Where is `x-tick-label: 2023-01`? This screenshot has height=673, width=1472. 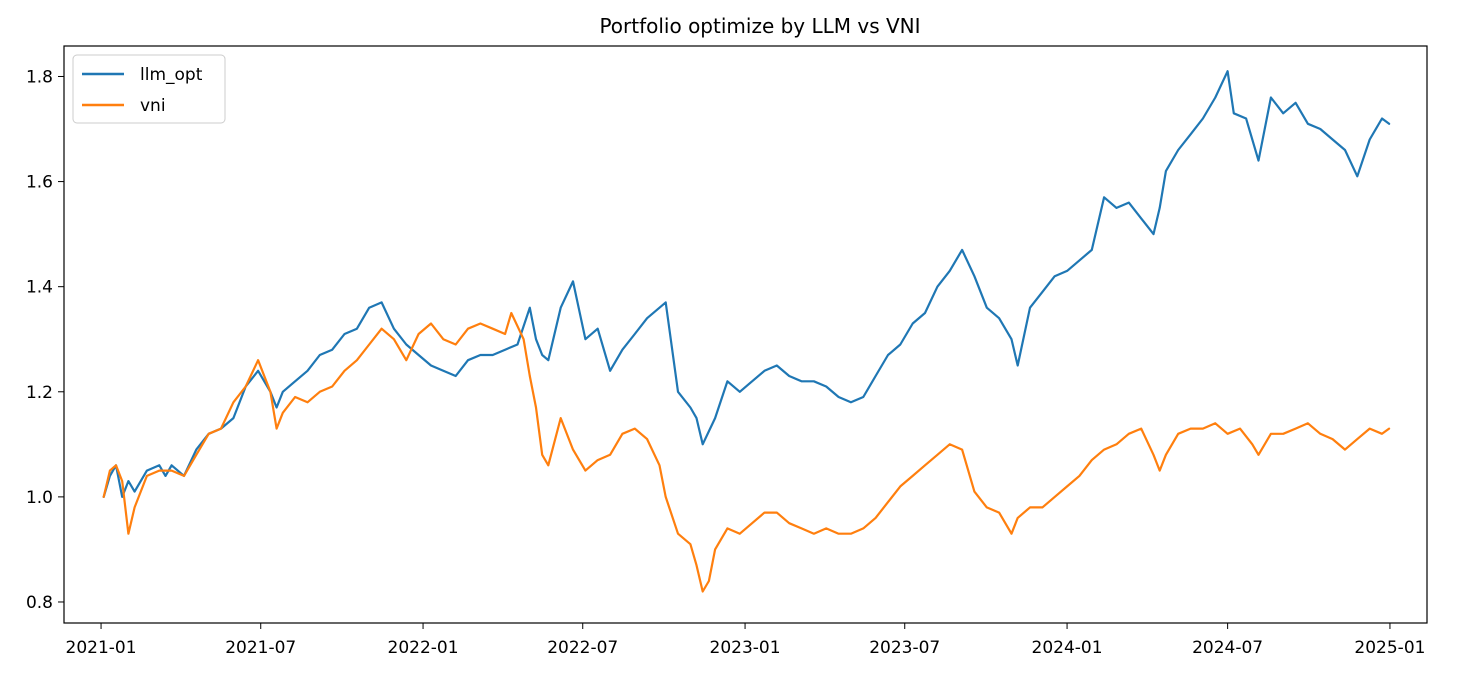
x-tick-label: 2023-01 is located at coordinates (745, 648).